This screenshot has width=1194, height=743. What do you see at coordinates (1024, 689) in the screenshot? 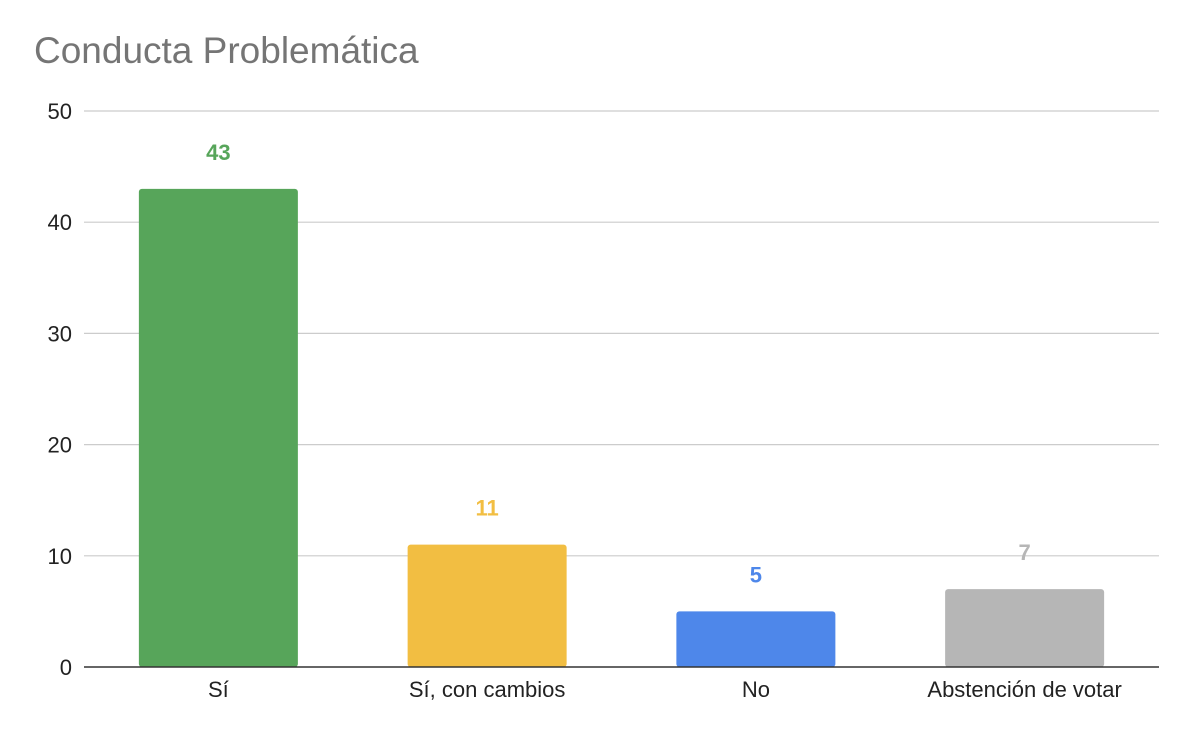
I see `x-tick-label-3: Abstención de votar` at bounding box center [1024, 689].